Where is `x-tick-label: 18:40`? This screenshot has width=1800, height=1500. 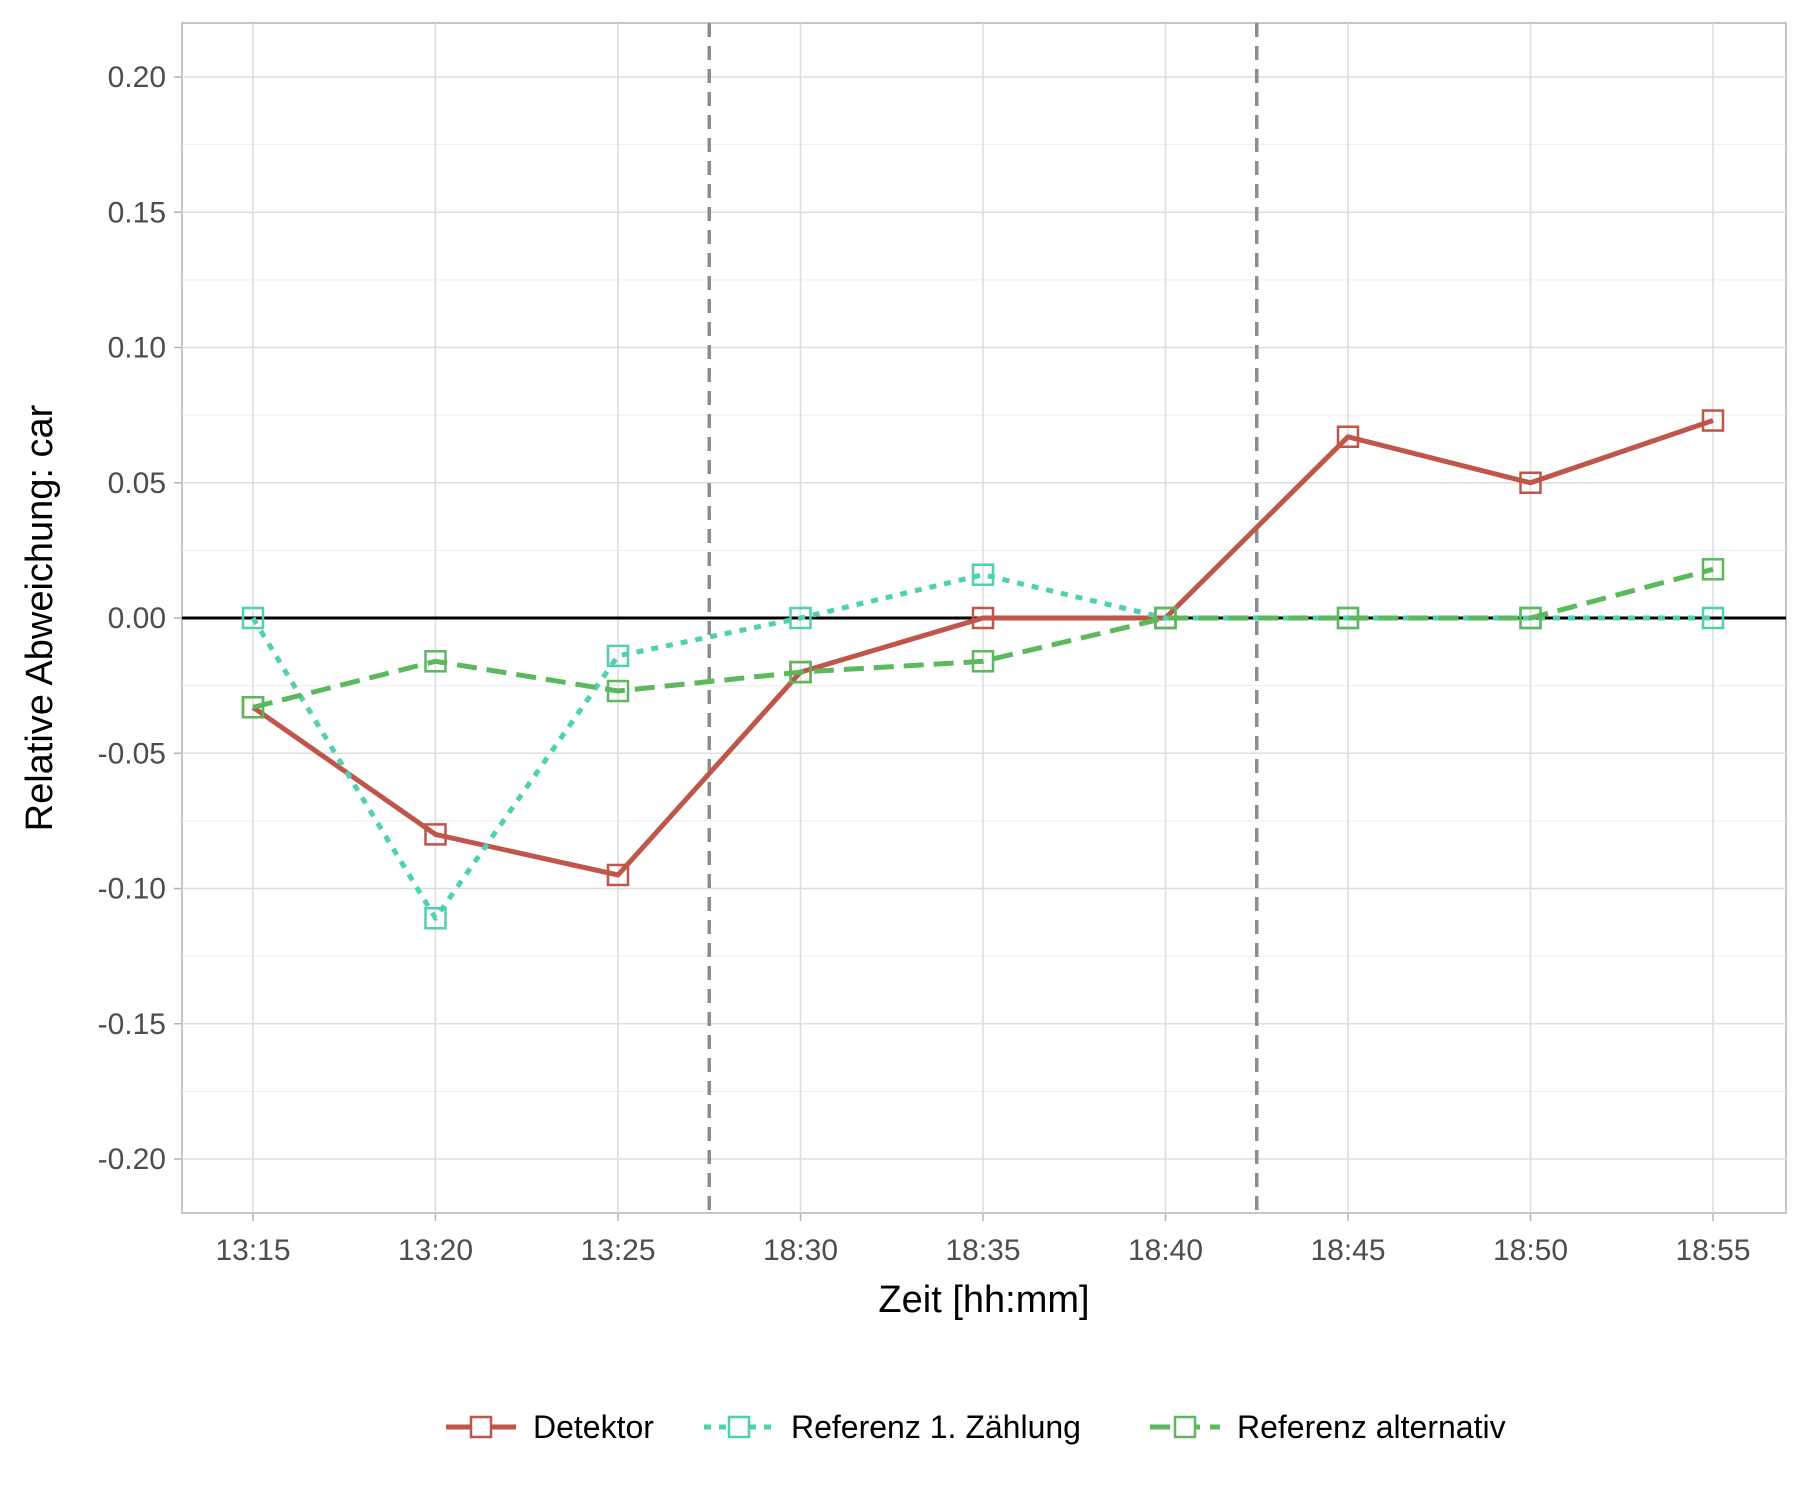
x-tick-label: 18:40 is located at coordinates (1165, 1250).